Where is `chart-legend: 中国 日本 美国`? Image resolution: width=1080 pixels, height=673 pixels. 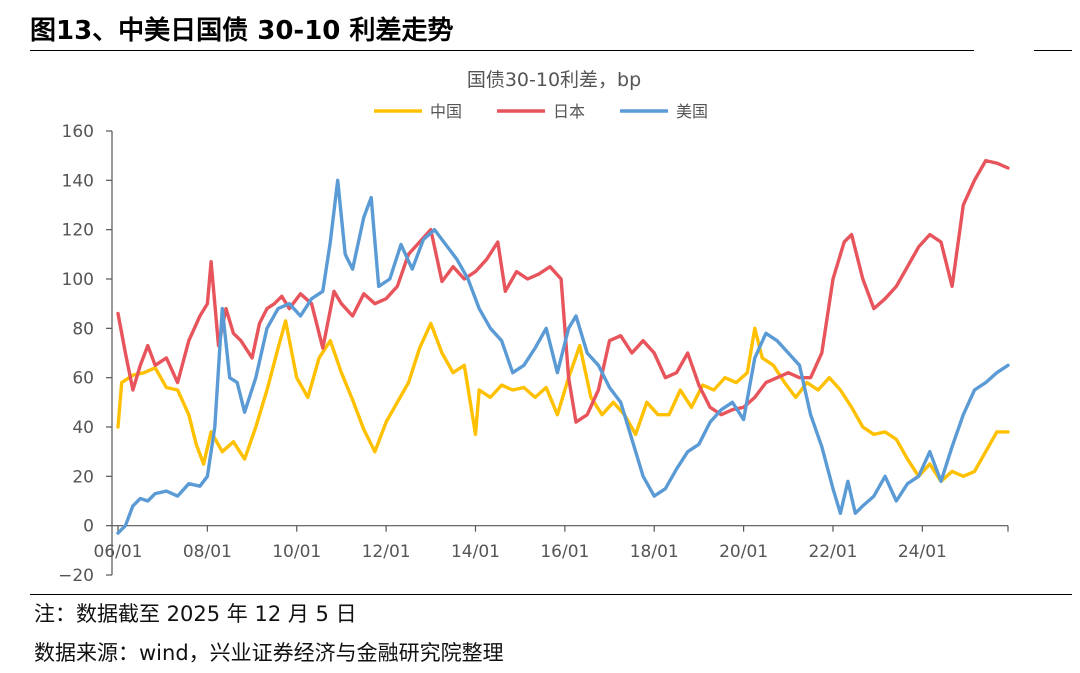
chart-legend: 中国 日本 美国 is located at coordinates (541, 111).